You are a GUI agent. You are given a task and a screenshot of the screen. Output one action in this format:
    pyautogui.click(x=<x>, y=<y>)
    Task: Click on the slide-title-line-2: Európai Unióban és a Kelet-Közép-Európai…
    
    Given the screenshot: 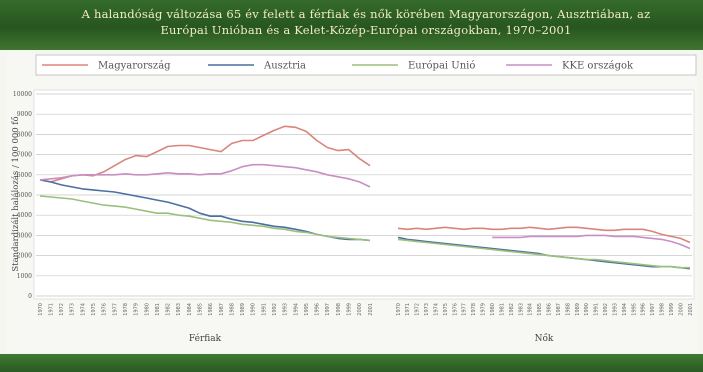 What is the action you would take?
    pyautogui.click(x=366, y=30)
    